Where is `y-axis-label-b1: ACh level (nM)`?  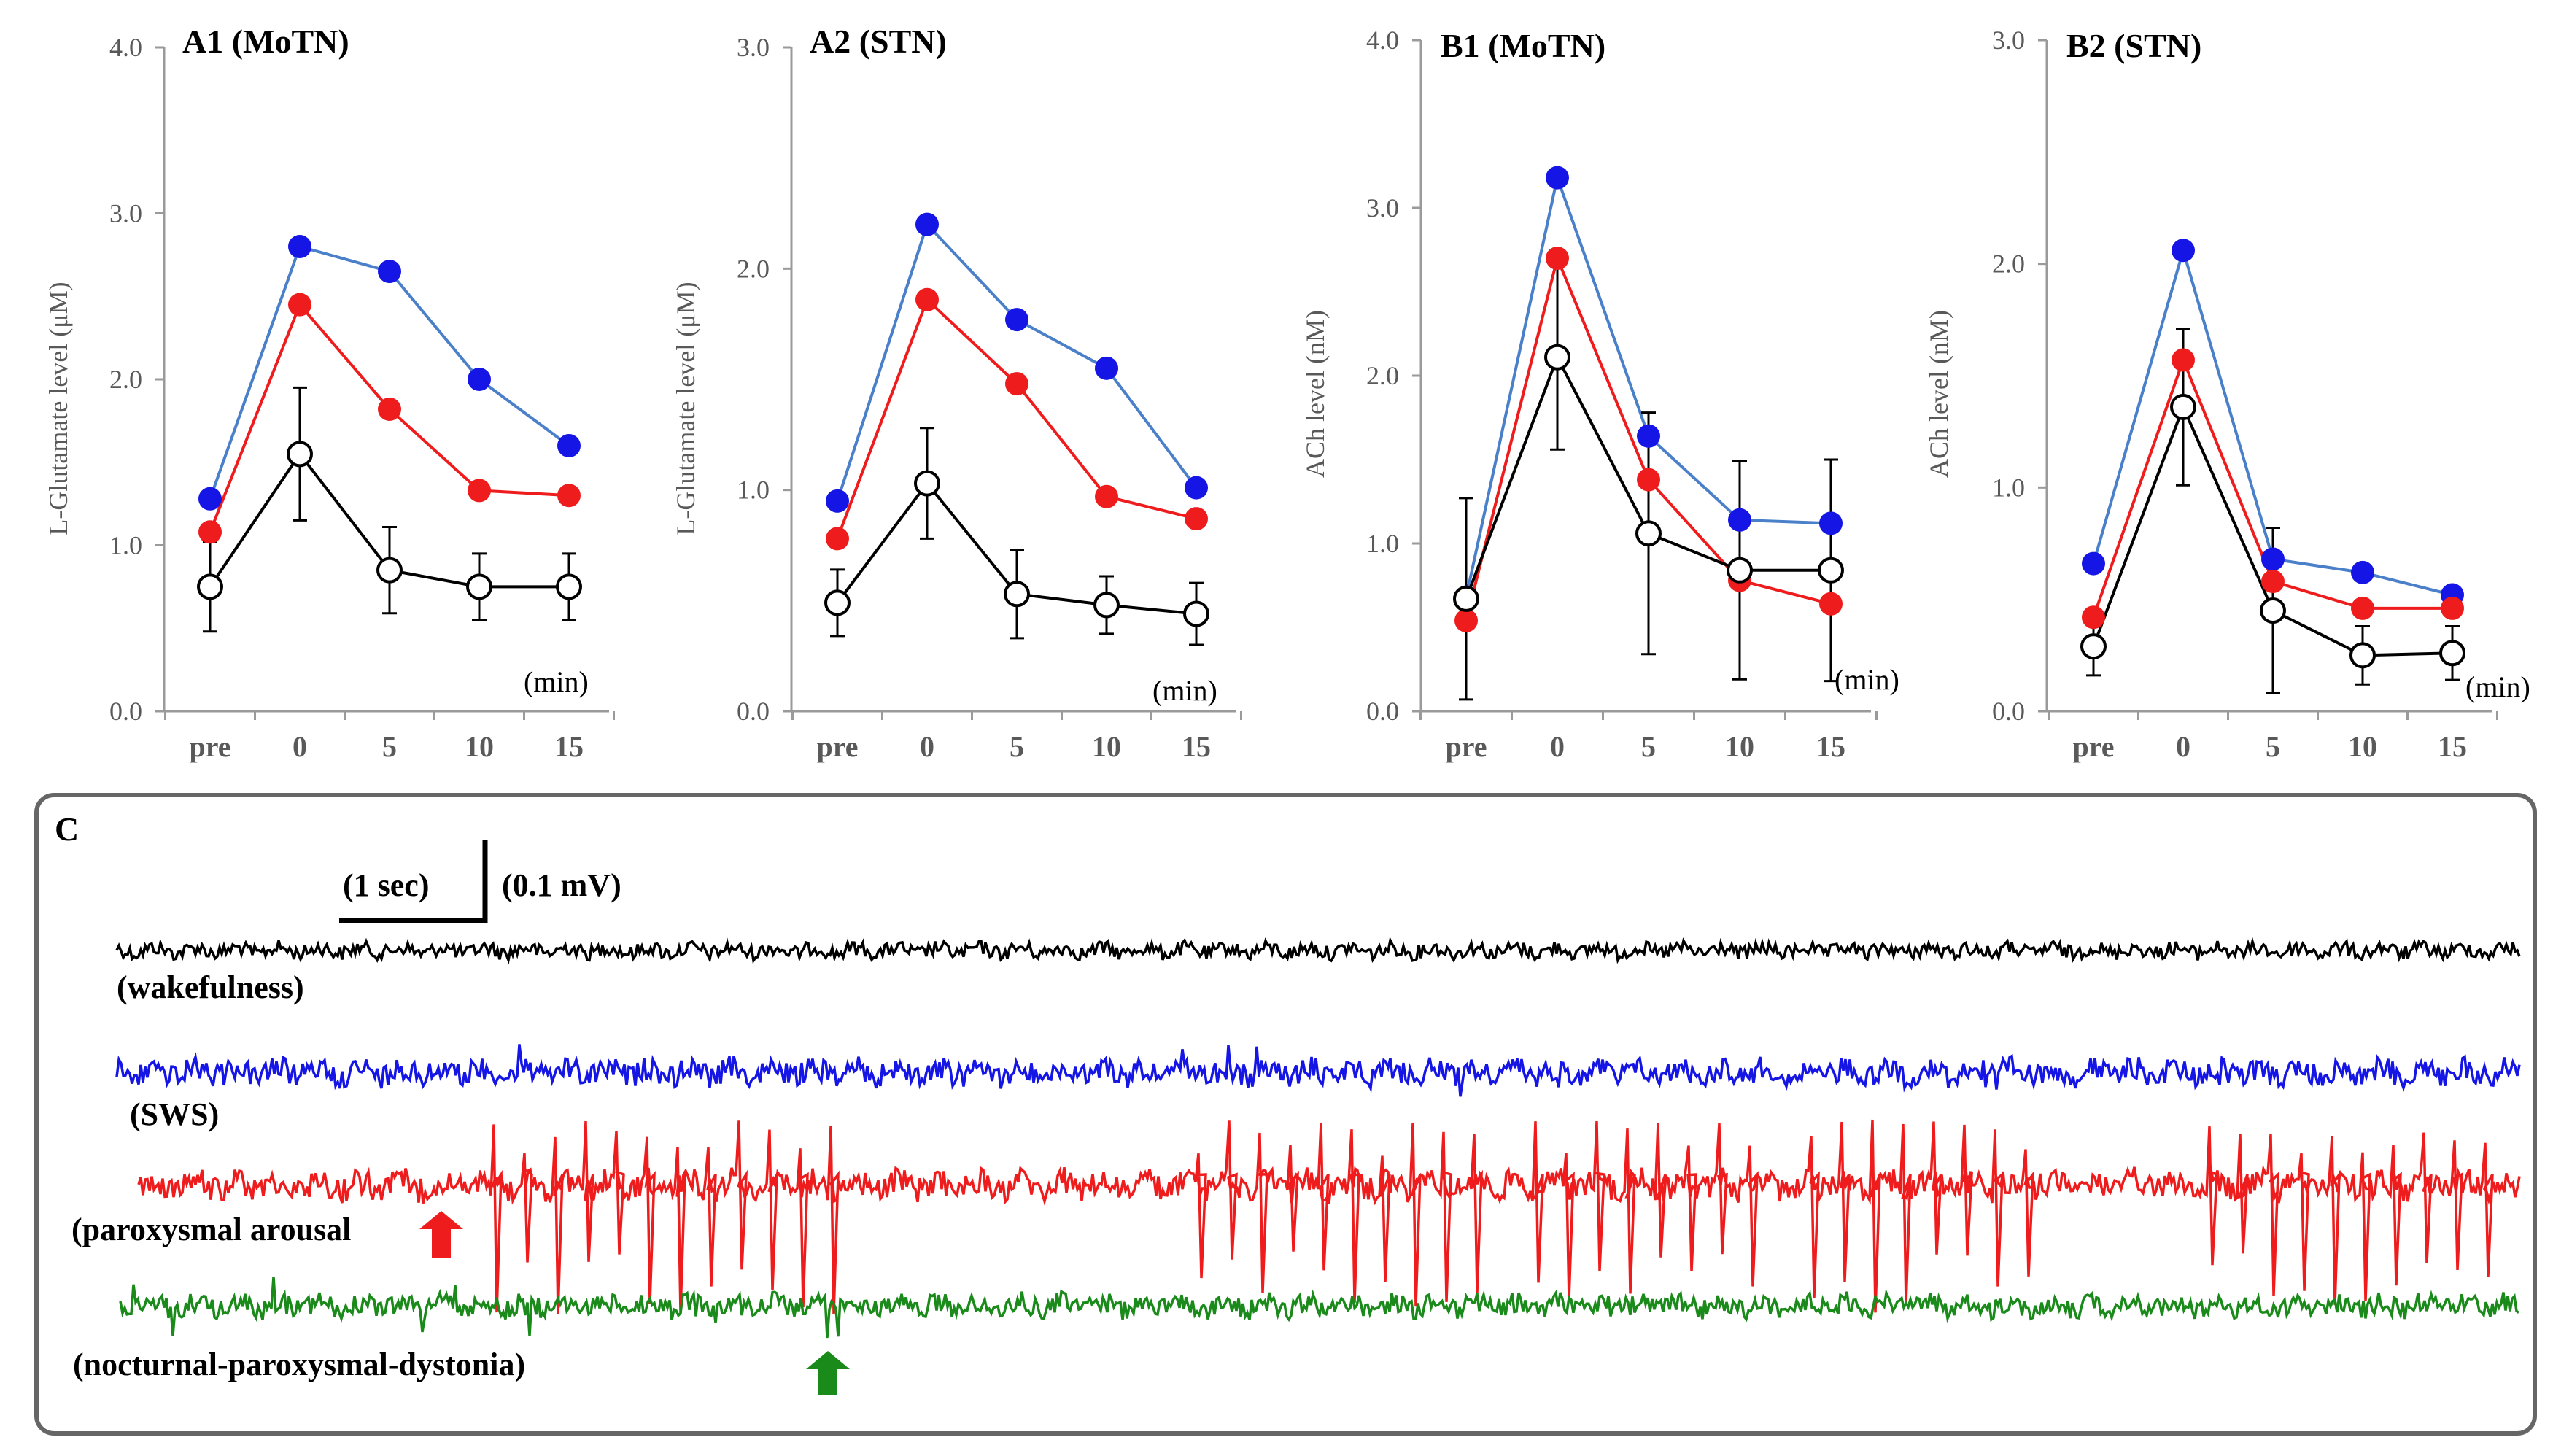 y-axis-label-b1: ACh level (nM) is located at coordinates (1315, 394).